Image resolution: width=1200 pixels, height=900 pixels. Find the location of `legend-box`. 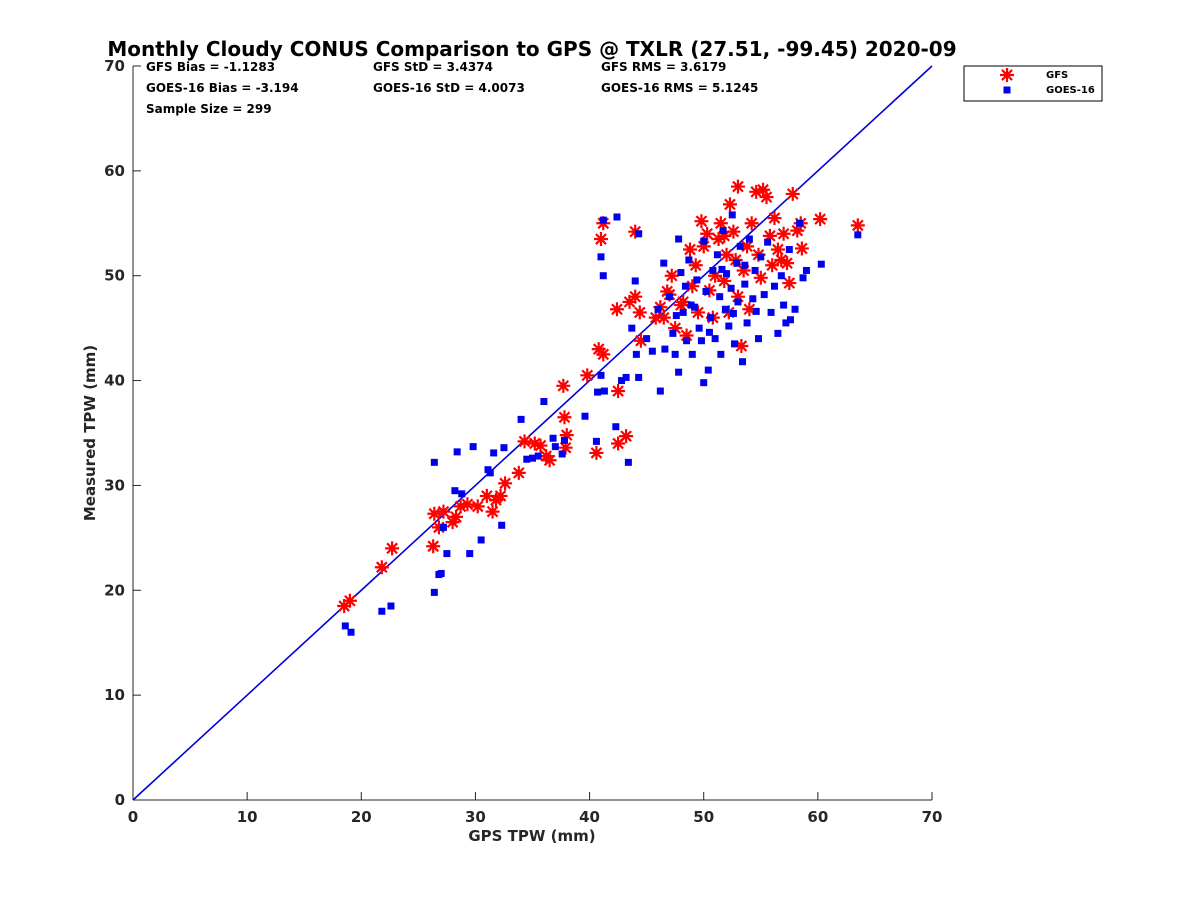

legend-box is located at coordinates (1033, 83).